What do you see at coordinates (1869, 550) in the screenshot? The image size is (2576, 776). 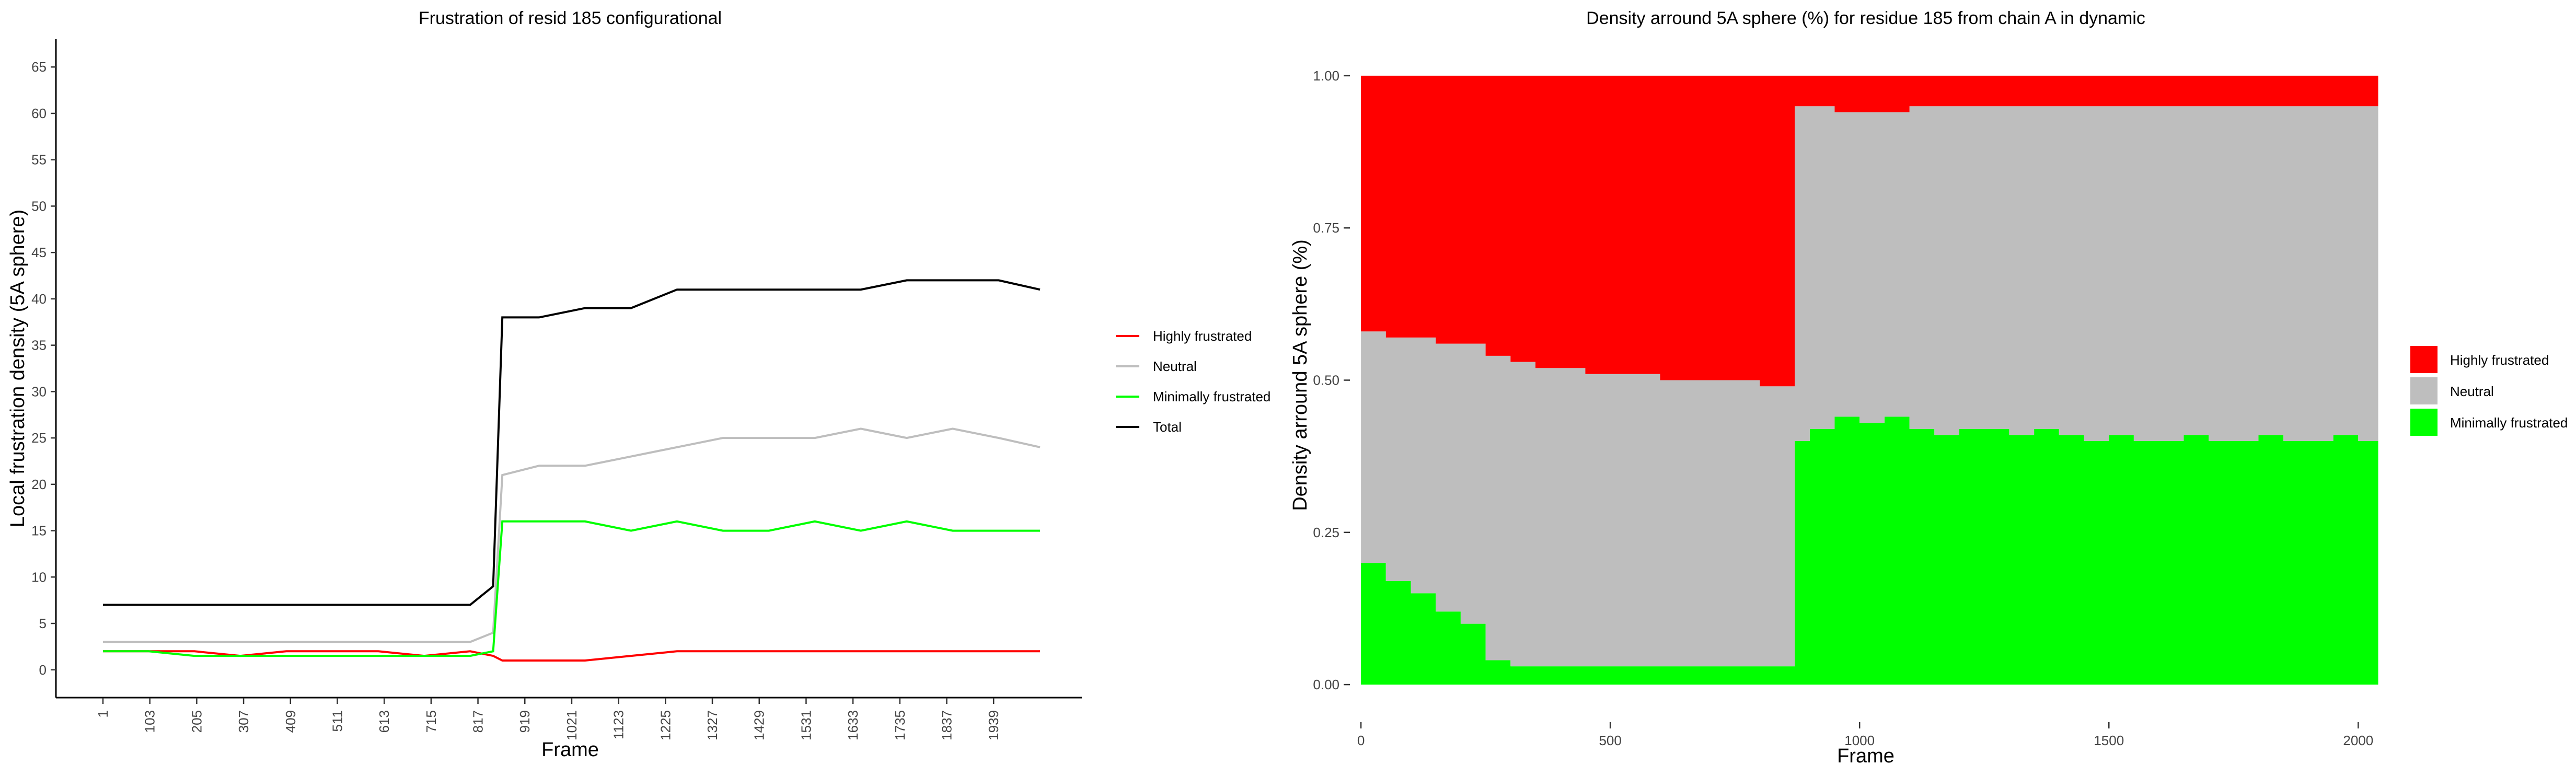 I see `area-band-minimally-frustrated` at bounding box center [1869, 550].